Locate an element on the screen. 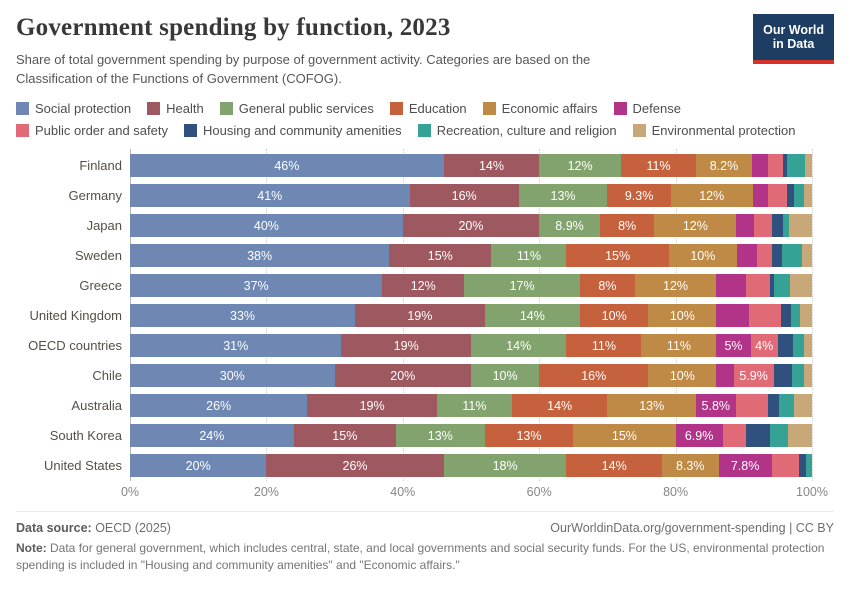  segment-education: 16% is located at coordinates (594, 376).